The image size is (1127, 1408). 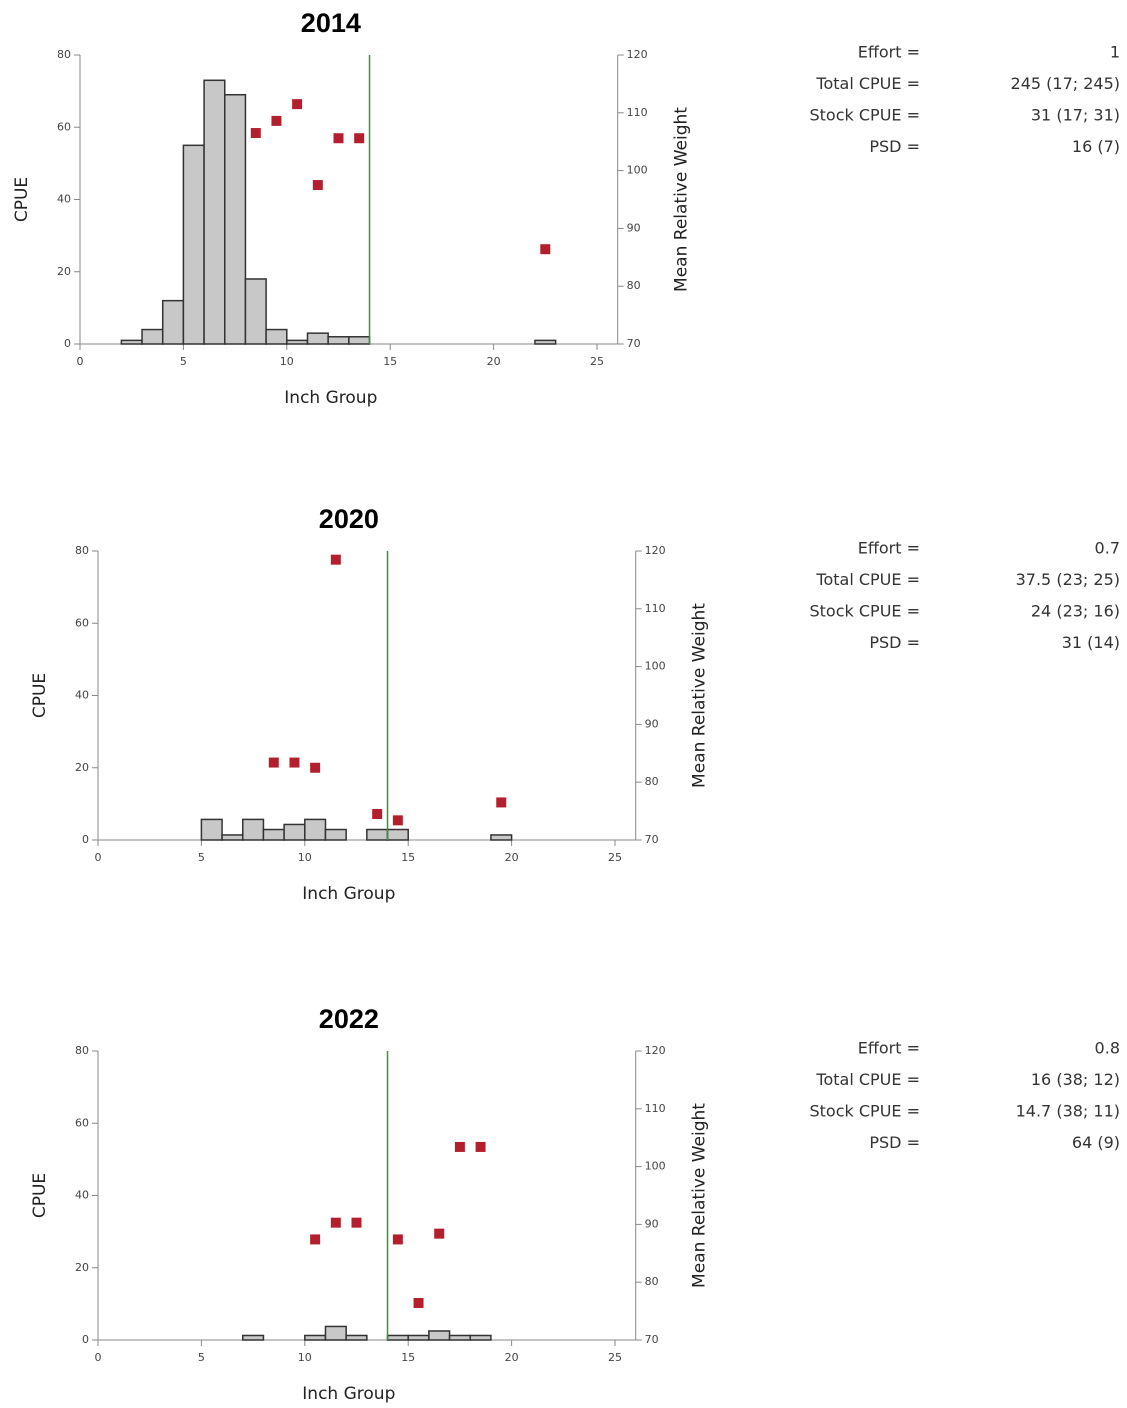 What do you see at coordinates (1107, 548) in the screenshot?
I see `stat-value: 0.7` at bounding box center [1107, 548].